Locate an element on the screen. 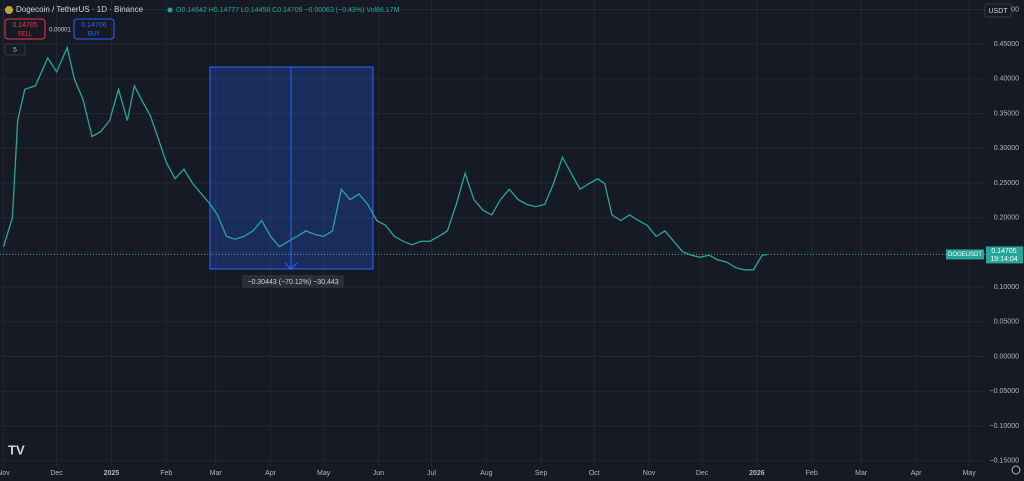  buy-button is located at coordinates (94, 29).